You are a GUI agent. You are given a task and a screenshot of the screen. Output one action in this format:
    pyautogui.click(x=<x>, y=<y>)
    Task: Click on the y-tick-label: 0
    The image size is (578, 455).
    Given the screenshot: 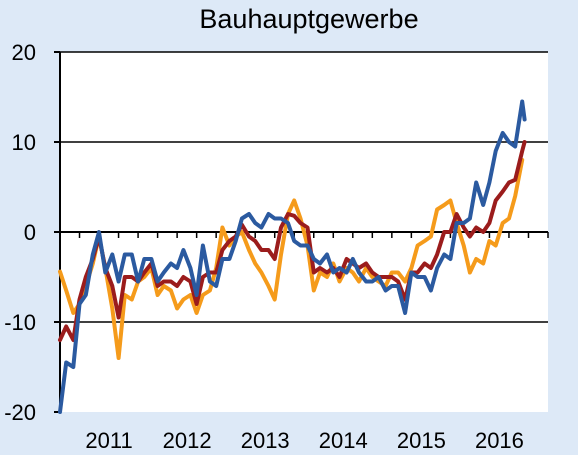 What is the action you would take?
    pyautogui.click(x=30, y=232)
    